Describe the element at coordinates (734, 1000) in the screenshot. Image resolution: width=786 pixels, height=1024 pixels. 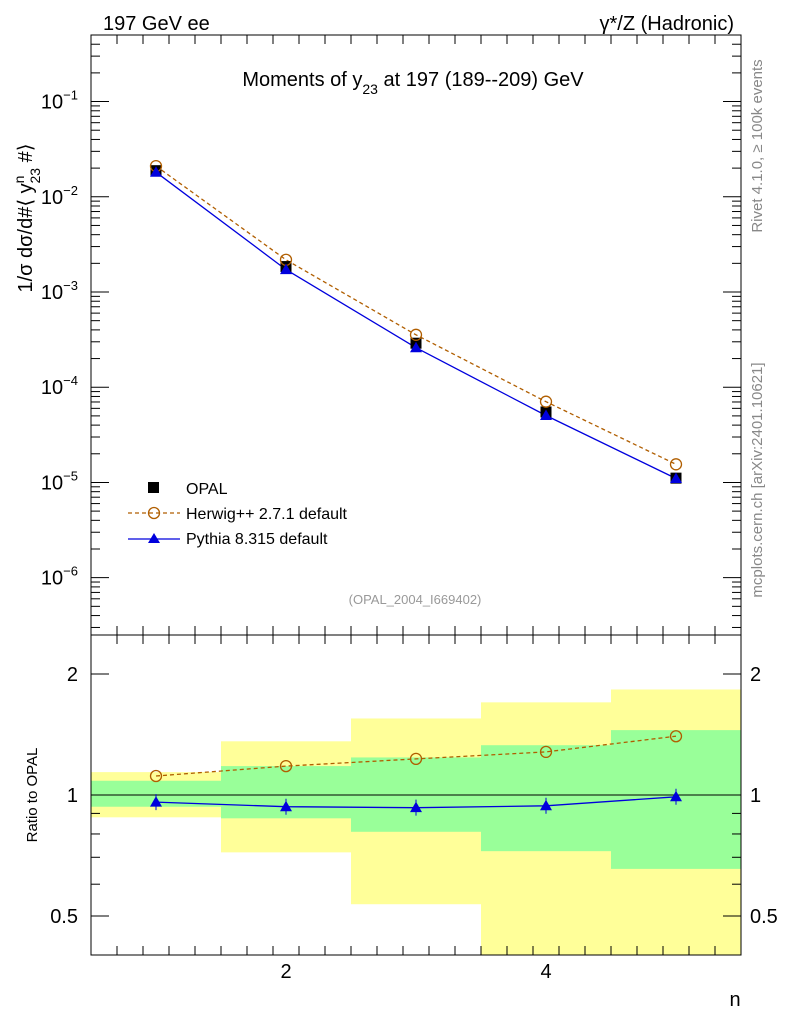
I see `x-axis-label: n` at that location.